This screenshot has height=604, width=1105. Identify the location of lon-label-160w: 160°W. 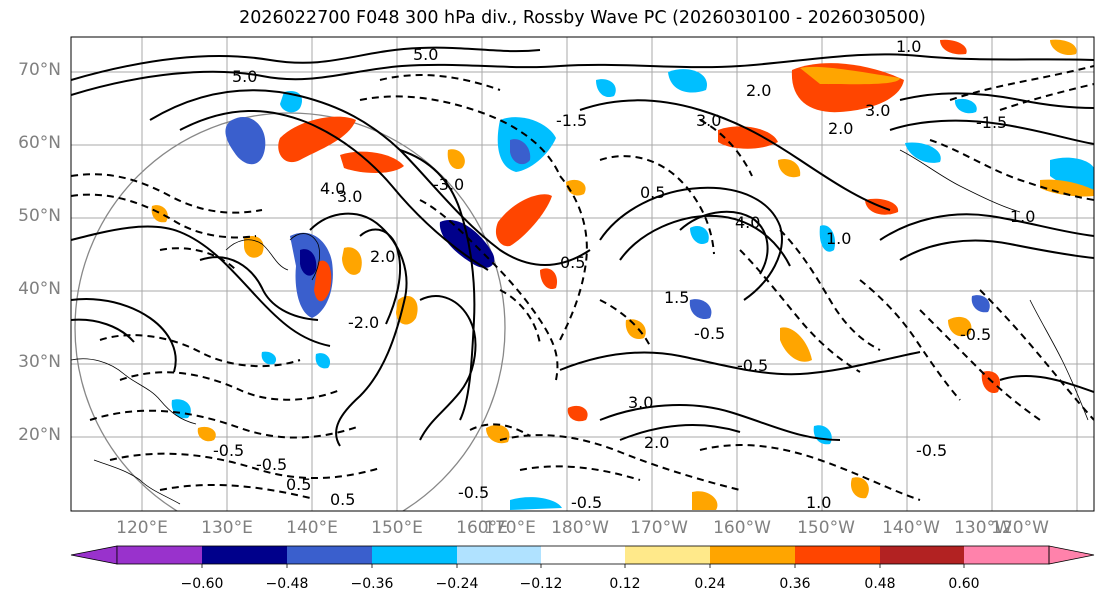
(742, 528).